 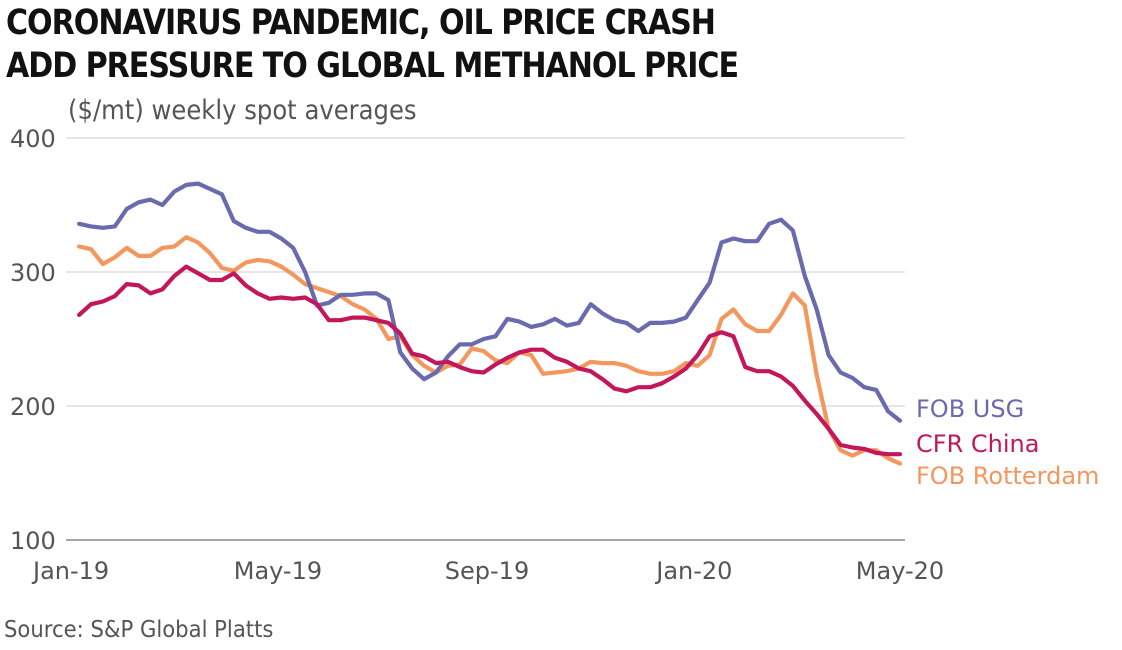 I want to click on x-tick-label: Jan-19, so click(x=70, y=571).